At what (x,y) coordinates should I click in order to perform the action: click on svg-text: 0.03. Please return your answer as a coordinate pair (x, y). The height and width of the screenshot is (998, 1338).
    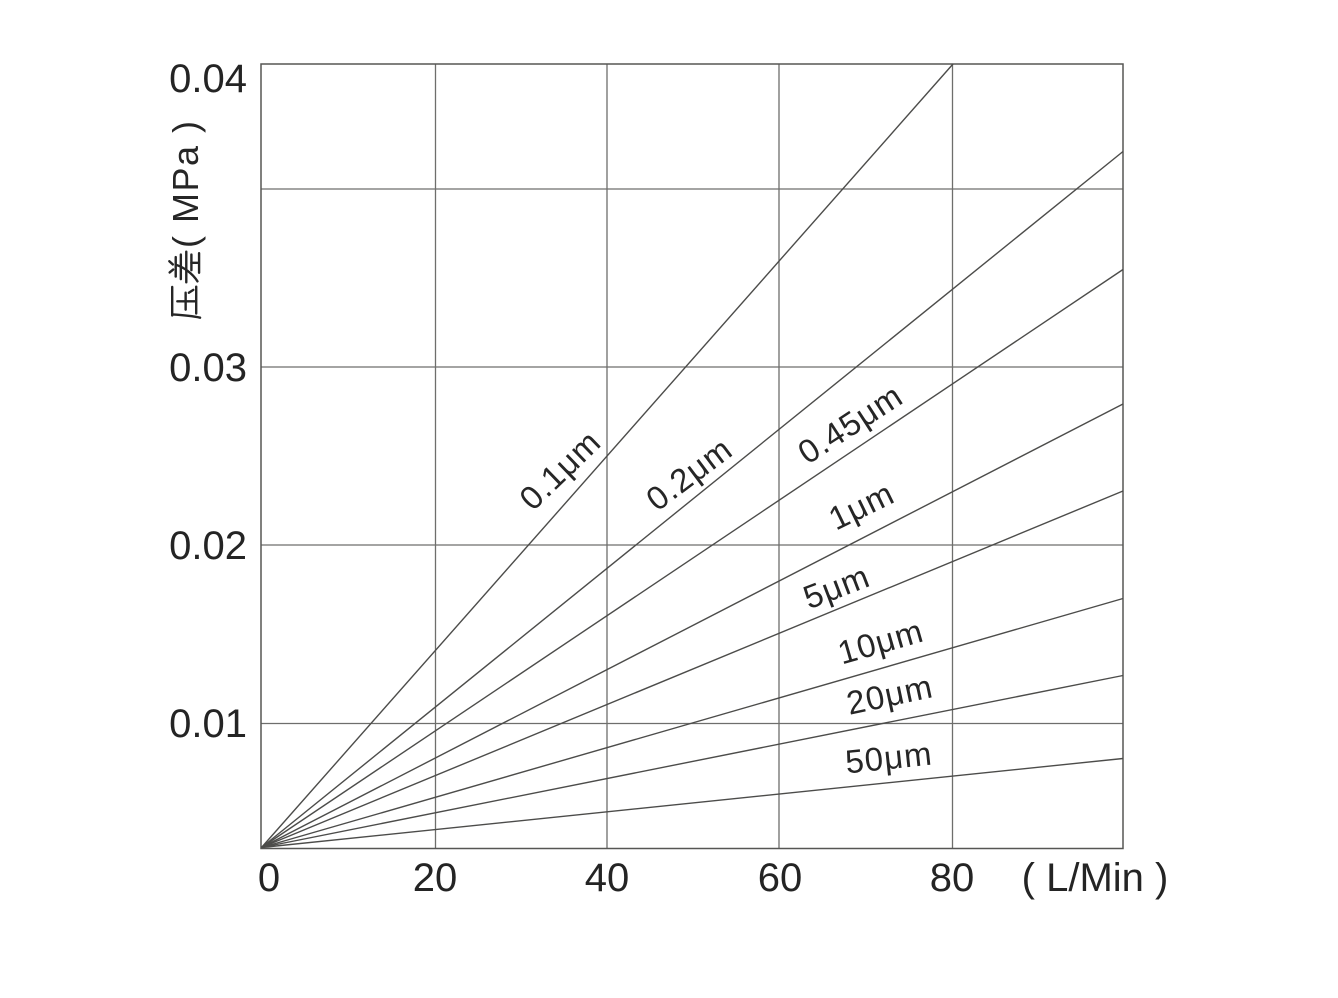
    Looking at the image, I should click on (208, 368).